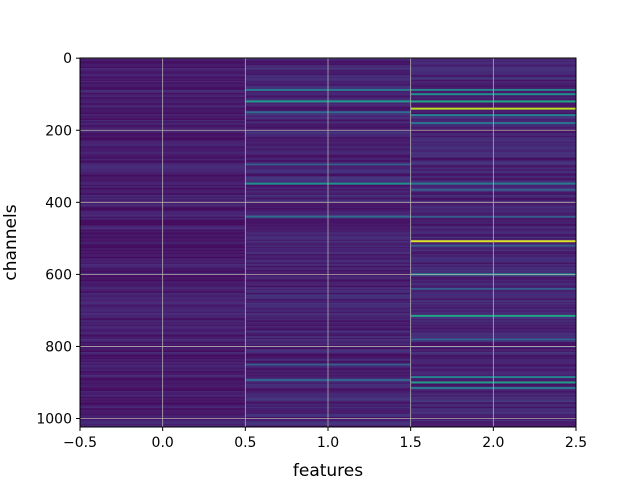 This screenshot has width=640, height=480. Describe the element at coordinates (58, 275) in the screenshot. I see `y-tick-label: 600` at that location.